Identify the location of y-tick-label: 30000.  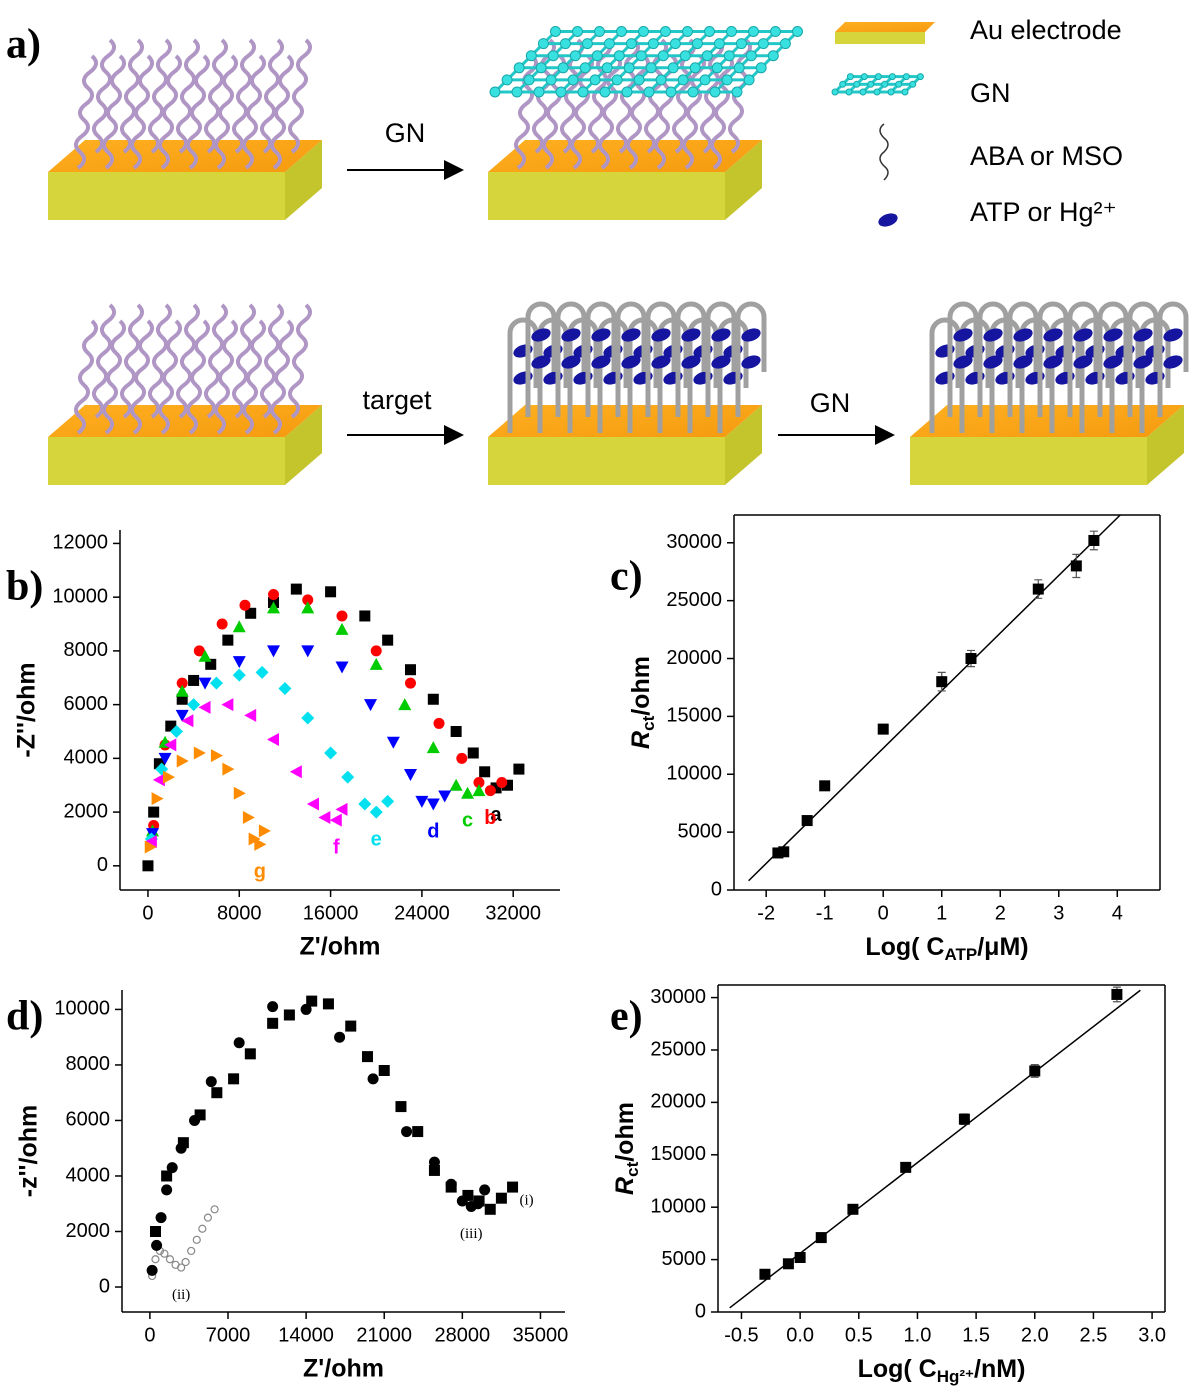
(678, 997).